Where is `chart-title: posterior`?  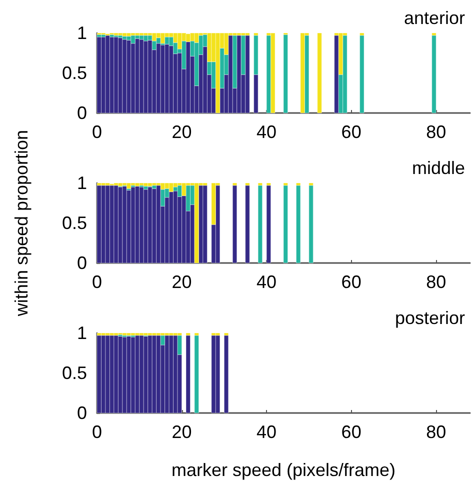
chart-title: posterior is located at coordinates (430, 318).